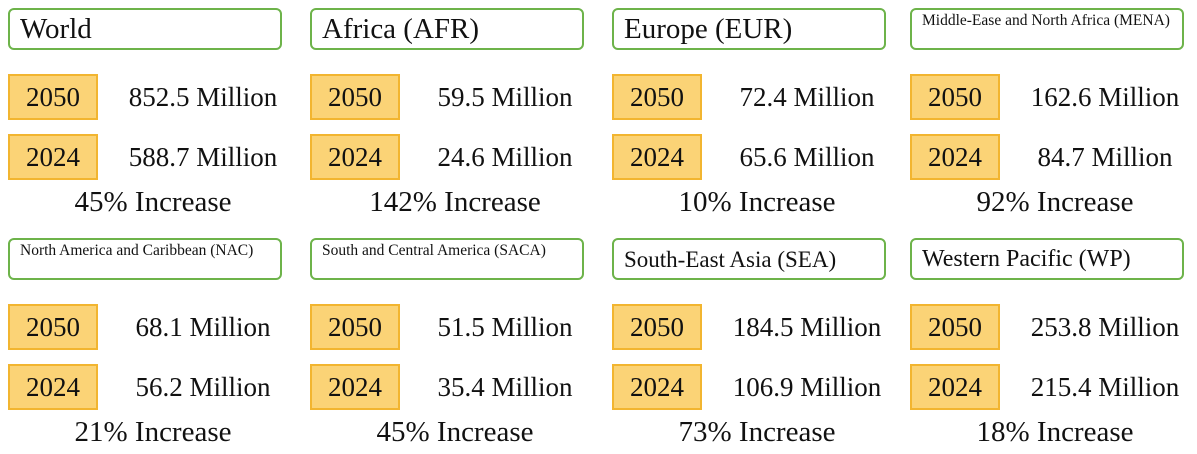 This screenshot has height=454, width=1197. I want to click on population-value: 59.5 Million, so click(505, 96).